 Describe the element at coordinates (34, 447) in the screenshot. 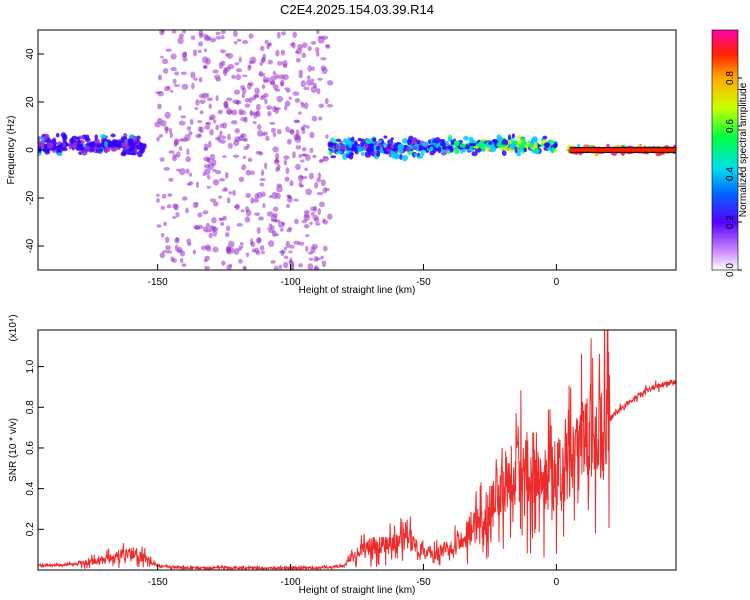

I see `snr-y-ticks: 0.2 0.4 0.6 0.8 1.0` at that location.